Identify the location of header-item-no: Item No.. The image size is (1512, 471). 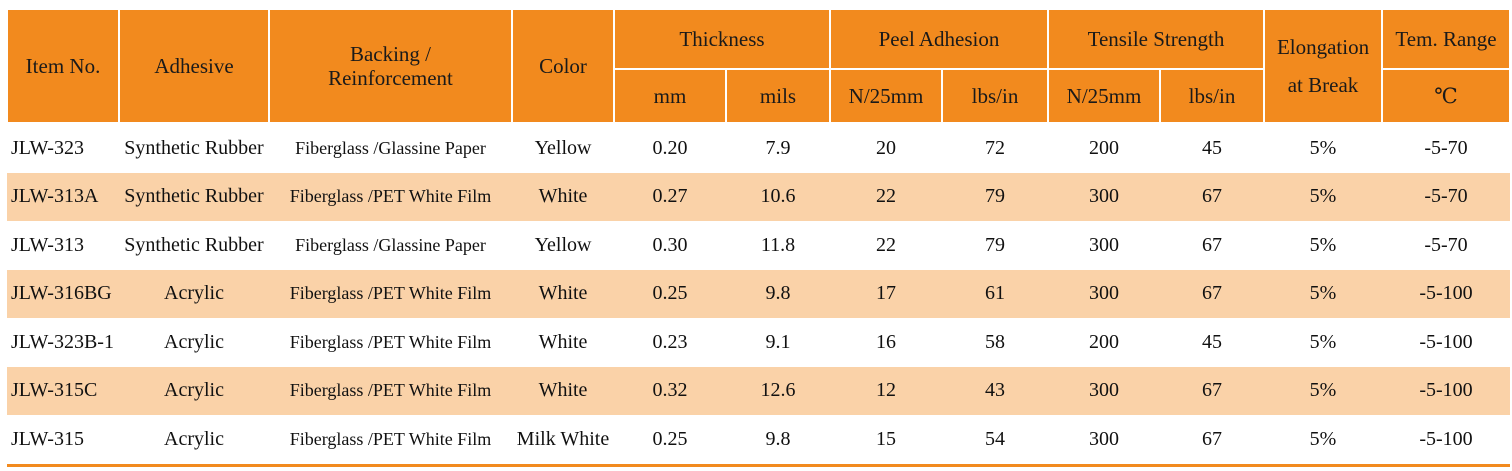
(63, 66).